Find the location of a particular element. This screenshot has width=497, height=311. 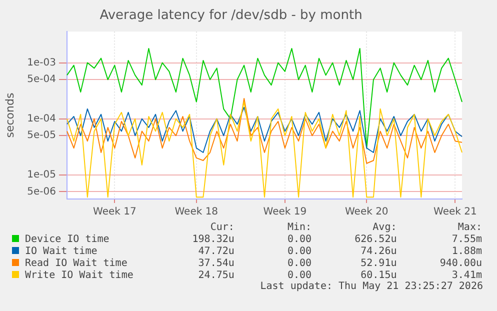

text: 940.00u is located at coordinates (460, 263).